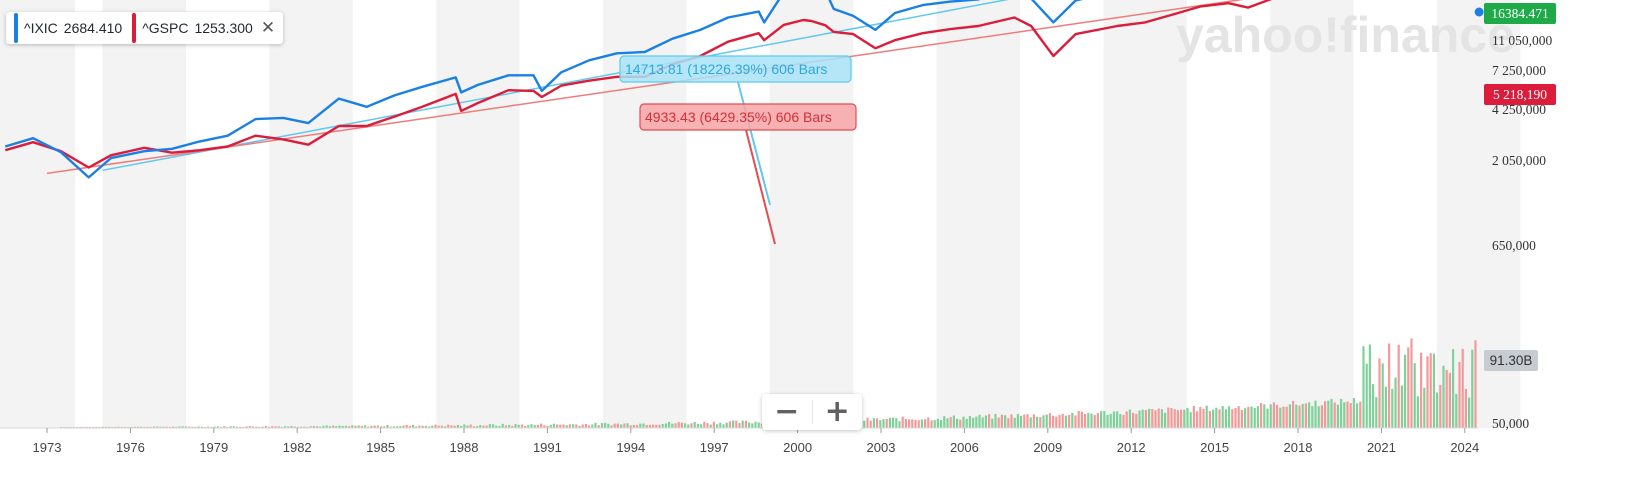 The height and width of the screenshot is (479, 1633). I want to click on zoom-divider, so click(812, 412).